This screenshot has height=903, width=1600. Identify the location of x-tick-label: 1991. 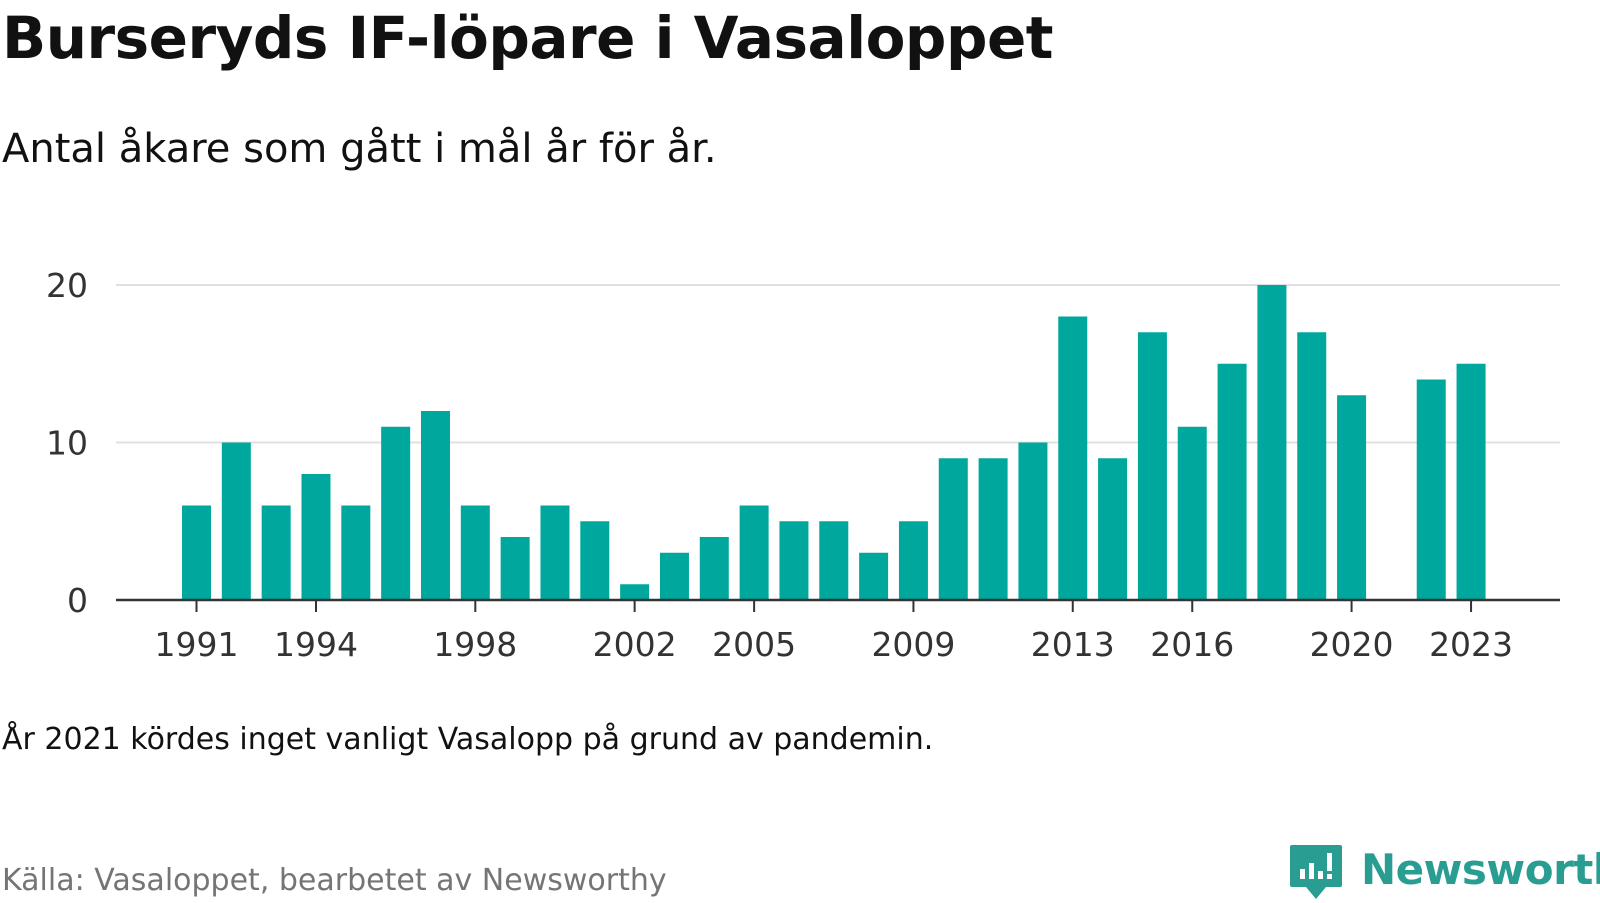
(197, 644).